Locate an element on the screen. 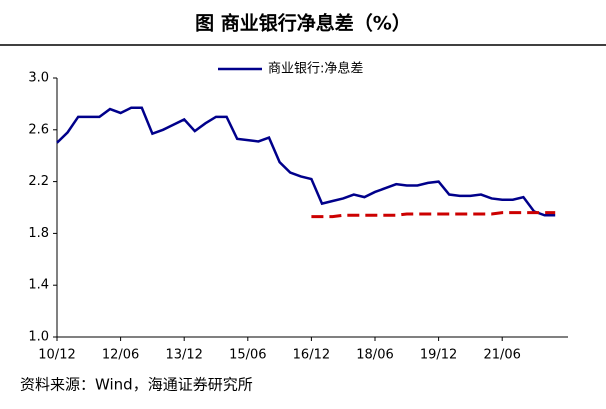 The height and width of the screenshot is (409, 606). y-tick-label: 1.8 is located at coordinates (38, 233).